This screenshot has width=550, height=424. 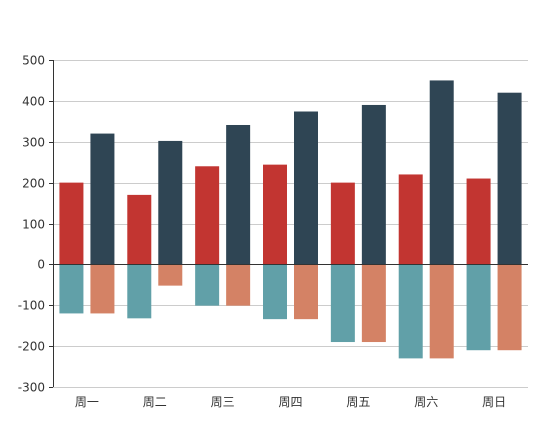 What do you see at coordinates (342, 303) in the screenshot?
I see `bar-series-2-周五` at bounding box center [342, 303].